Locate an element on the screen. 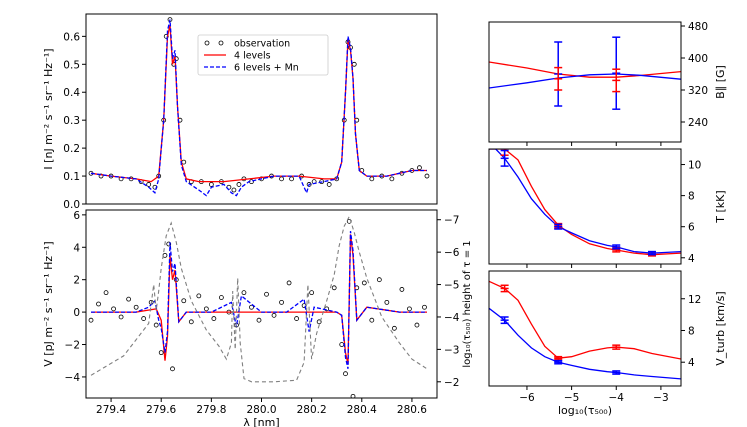 This screenshot has width=747, height=427. temperature-series-6-levels-mn is located at coordinates (585, 201).